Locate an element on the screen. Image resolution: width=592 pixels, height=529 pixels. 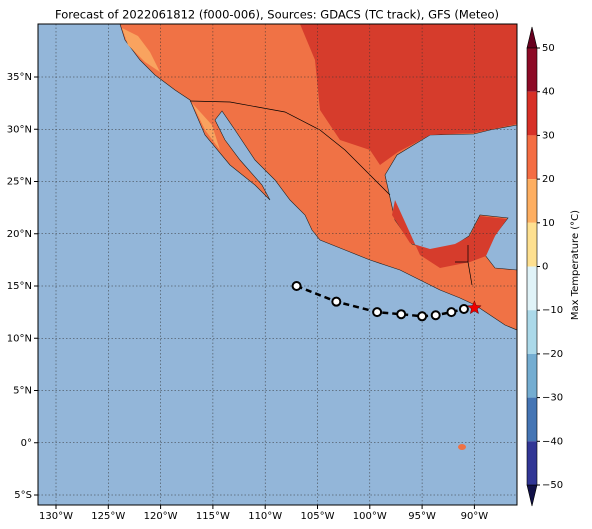
colorbar-arrow-top is located at coordinates (532, 37).